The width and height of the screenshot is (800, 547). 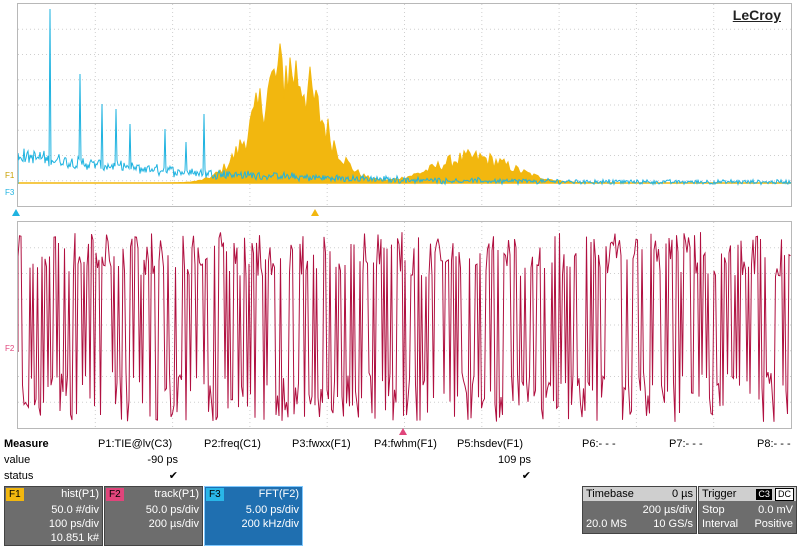 I want to click on param-p2-name: P2:freq(C1), so click(x=232, y=444).